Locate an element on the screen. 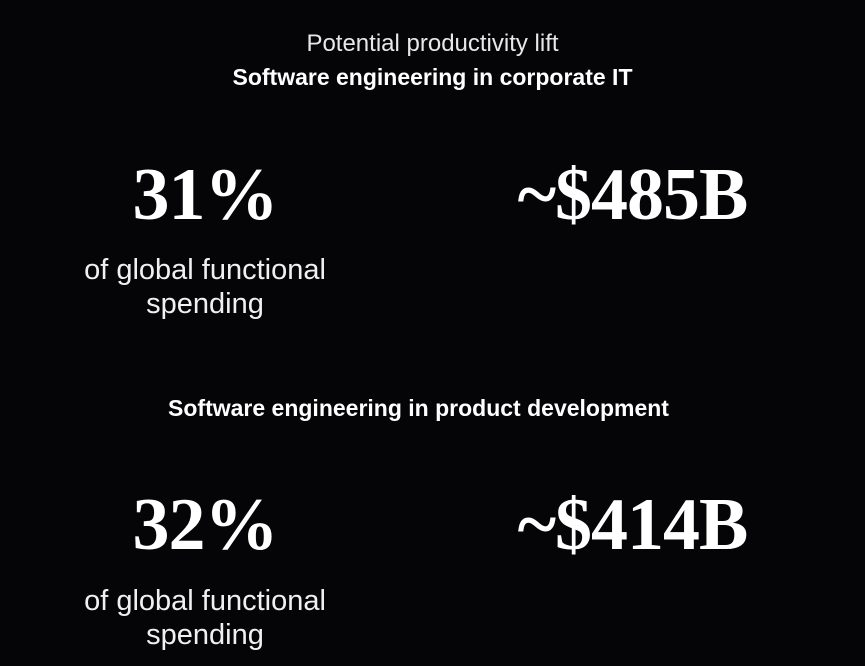 The image size is (865, 666). stat-caption-product-development: of global functional spending is located at coordinates (205, 618).